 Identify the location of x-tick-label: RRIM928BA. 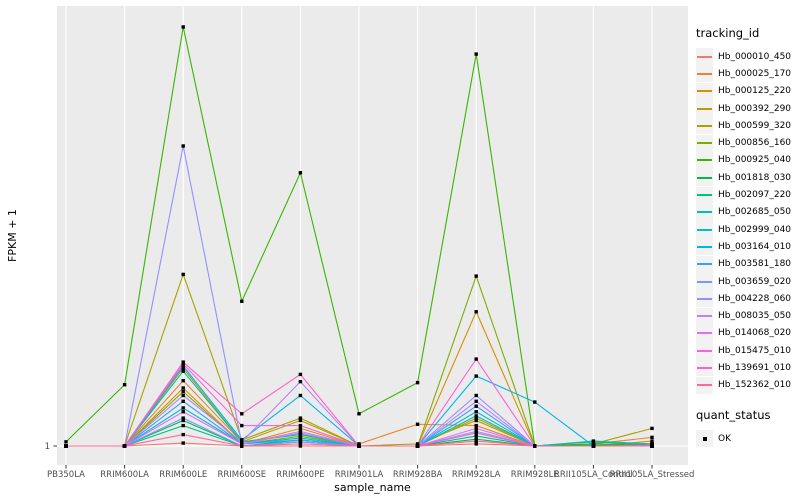
(418, 475).